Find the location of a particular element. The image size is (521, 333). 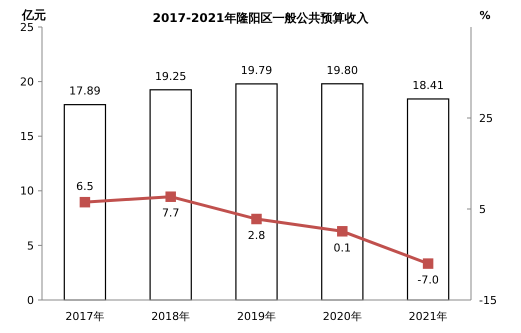

data-label: 17.89 is located at coordinates (85, 91).